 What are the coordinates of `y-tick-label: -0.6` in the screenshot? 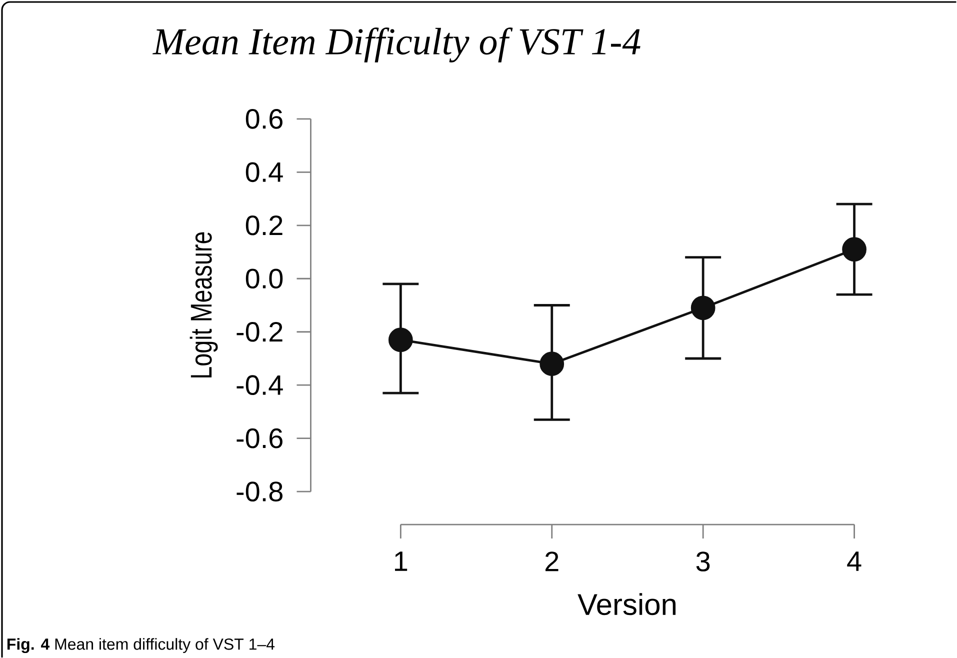 It's located at (259, 438).